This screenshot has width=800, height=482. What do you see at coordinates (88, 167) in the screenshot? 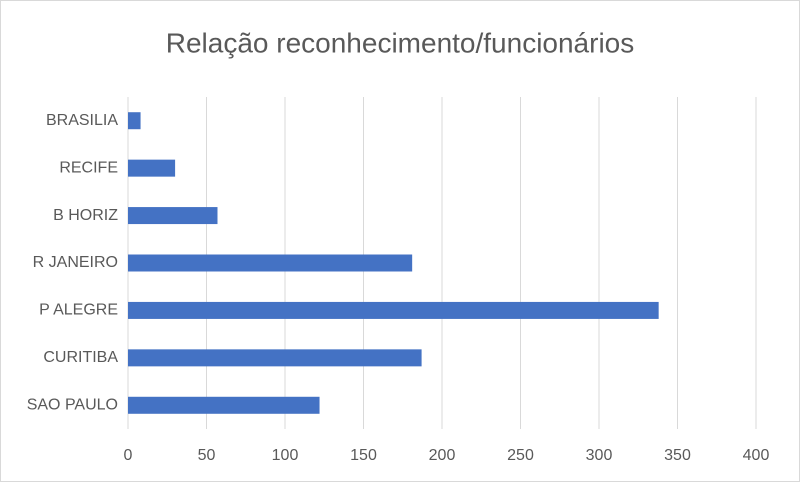
I see `y-tick-label: RECIFE` at bounding box center [88, 167].